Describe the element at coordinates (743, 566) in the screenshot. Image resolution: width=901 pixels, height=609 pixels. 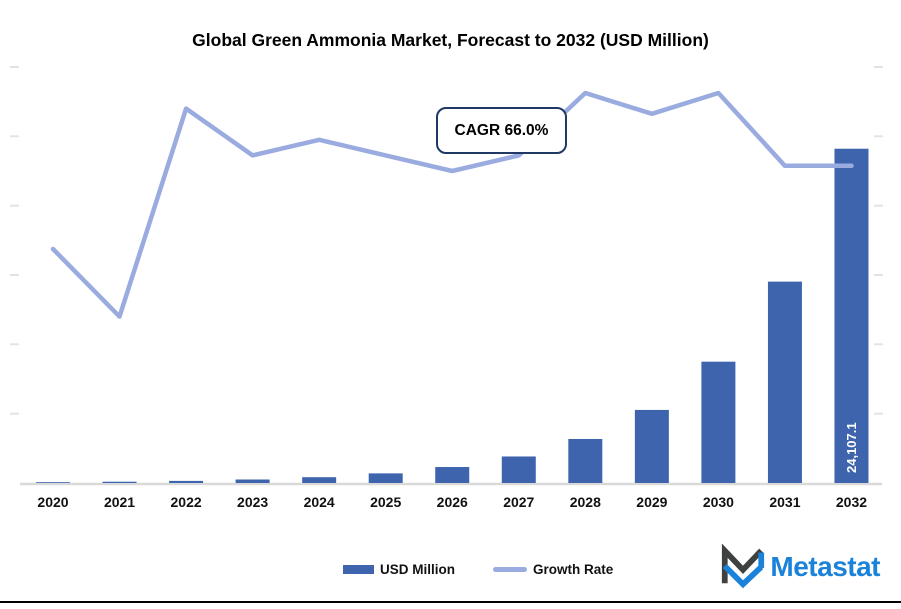
I see `metastat-logo-mark-icon` at that location.